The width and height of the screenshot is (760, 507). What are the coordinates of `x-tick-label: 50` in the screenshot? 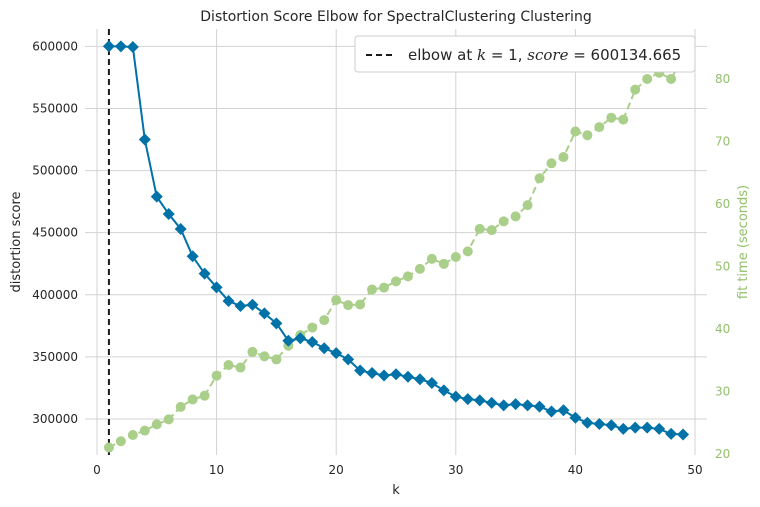 It's located at (694, 470).